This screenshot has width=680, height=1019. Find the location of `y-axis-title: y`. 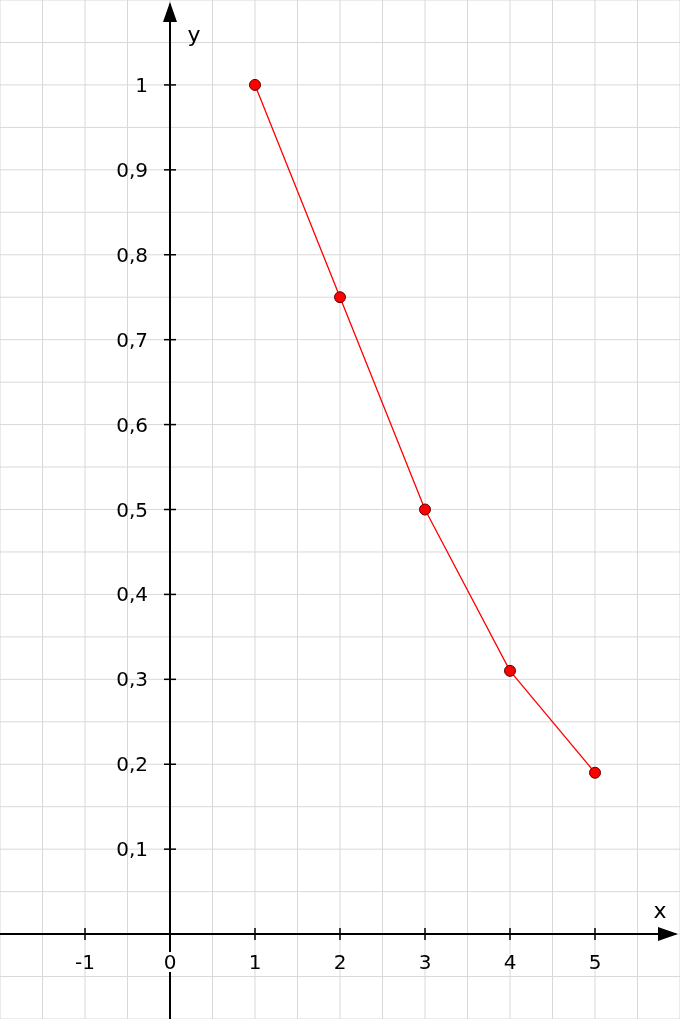

y-axis-title: y is located at coordinates (194, 34).